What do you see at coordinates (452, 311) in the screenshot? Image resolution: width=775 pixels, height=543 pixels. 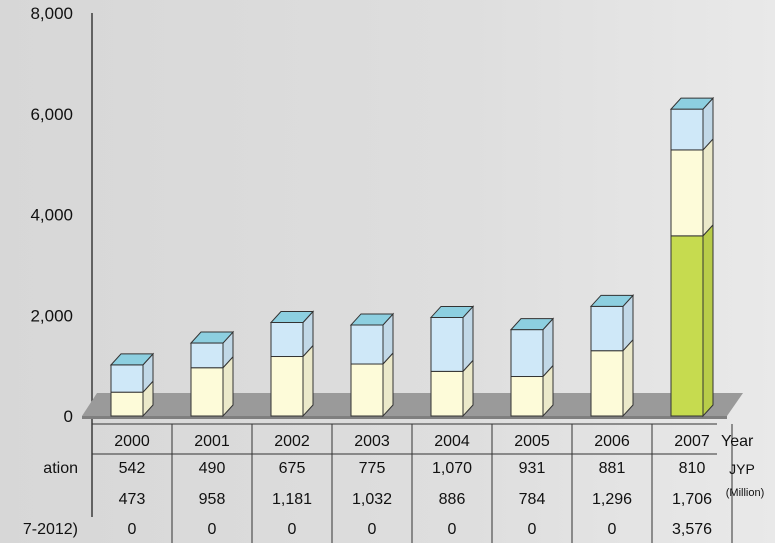 I see `bar-top-2004` at bounding box center [452, 311].